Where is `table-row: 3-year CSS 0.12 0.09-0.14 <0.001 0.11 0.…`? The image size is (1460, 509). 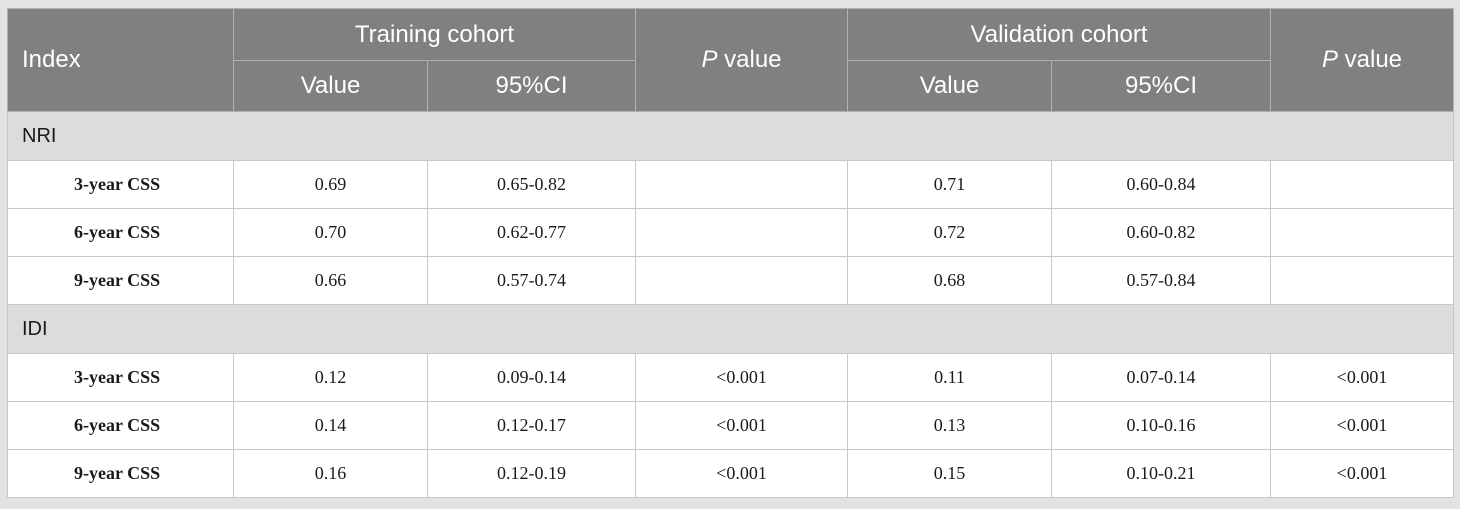 table-row: 3-year CSS 0.12 0.09-0.14 <0.001 0.11 0.… is located at coordinates (730, 377).